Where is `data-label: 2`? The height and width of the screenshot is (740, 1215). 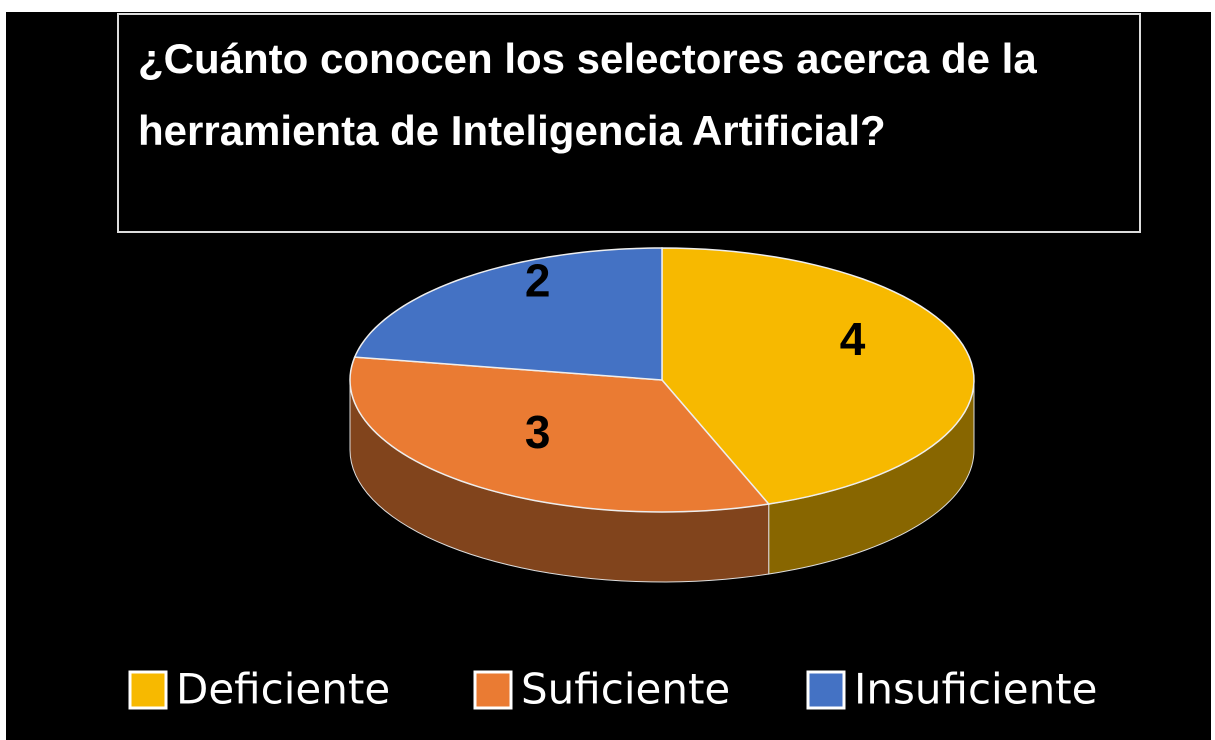 data-label: 2 is located at coordinates (538, 280).